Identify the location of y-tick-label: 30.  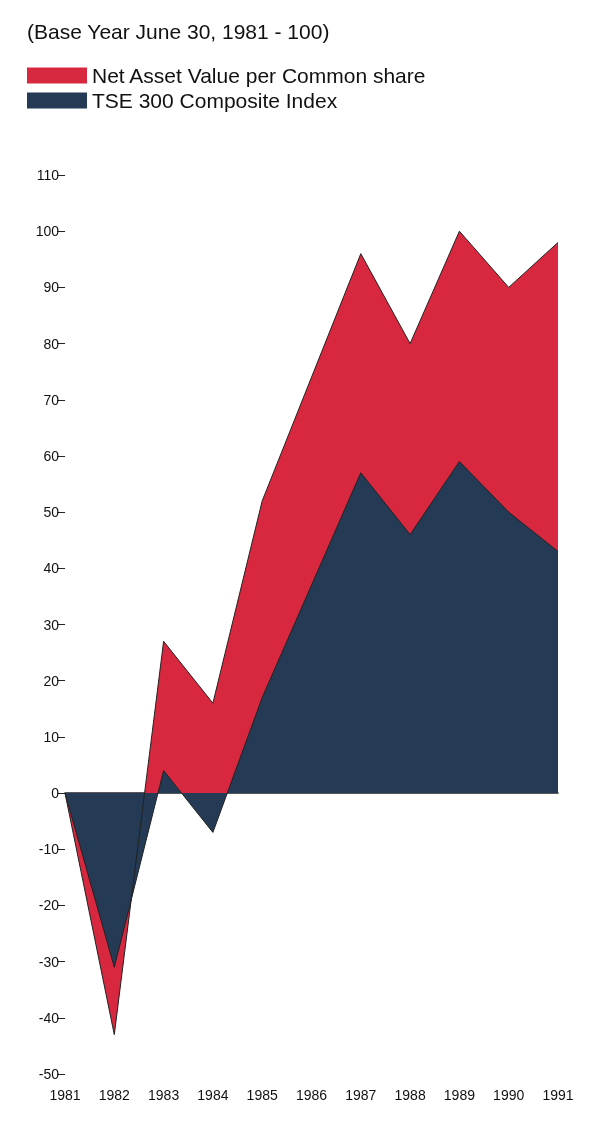
(51, 624).